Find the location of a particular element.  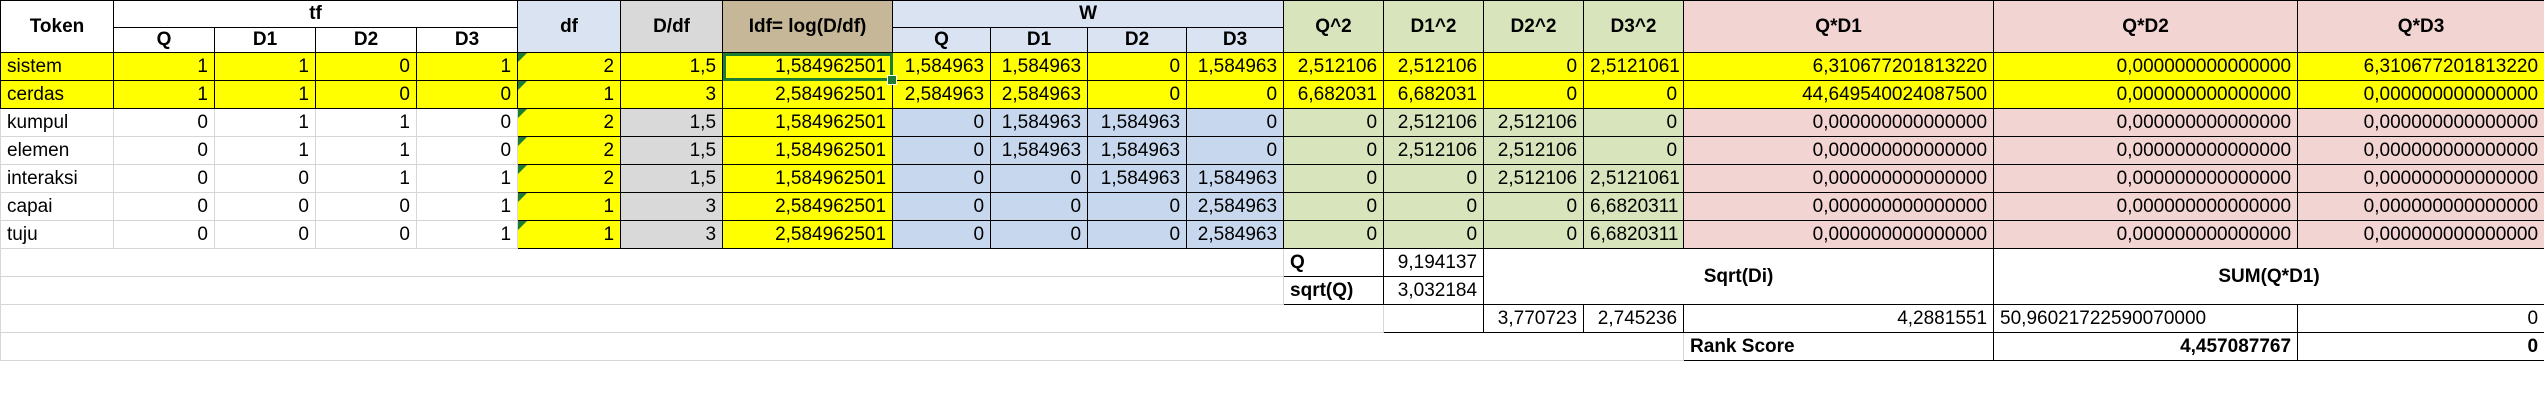

qd1-cell: 44,649540024087500 is located at coordinates (1839, 94).